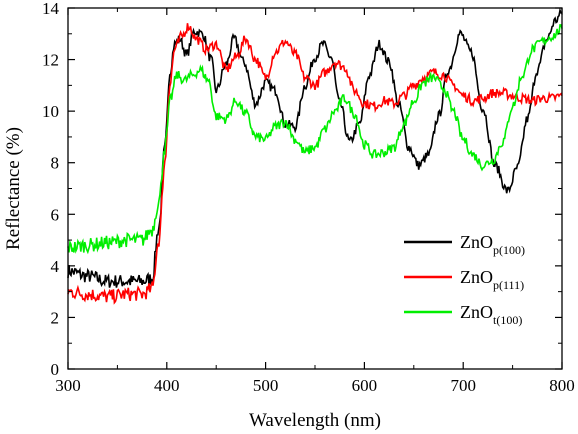 The width and height of the screenshot is (578, 434). I want to click on x-tick-label: 600, so click(365, 385).